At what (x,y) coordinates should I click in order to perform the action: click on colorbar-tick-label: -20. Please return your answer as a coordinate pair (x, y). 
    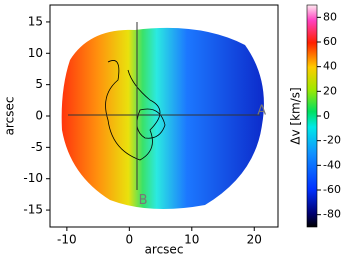
    Looking at the image, I should click on (332, 140).